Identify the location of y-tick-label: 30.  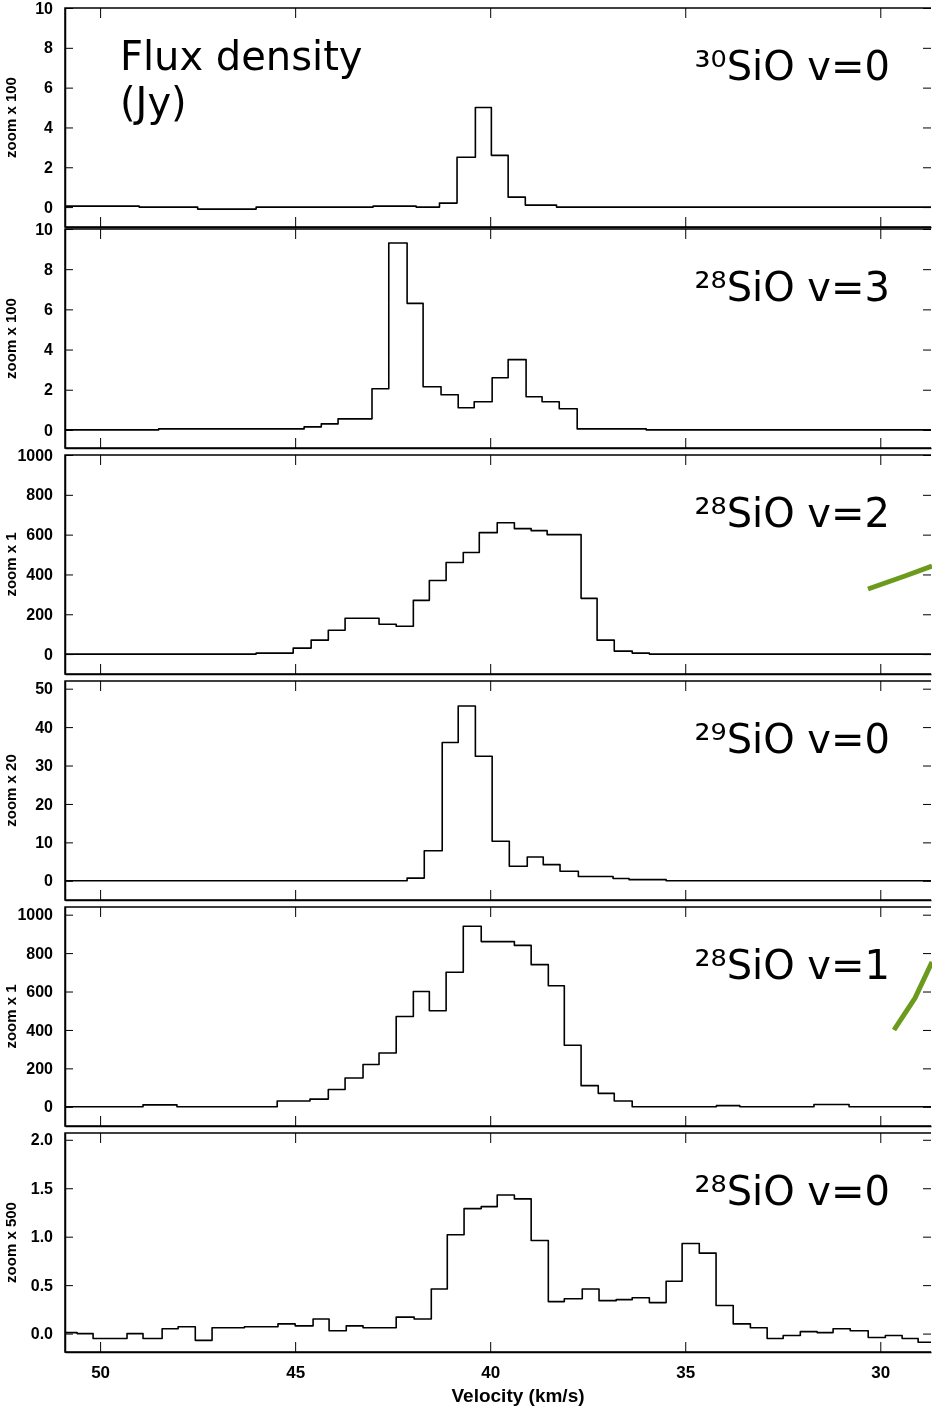
(44, 766).